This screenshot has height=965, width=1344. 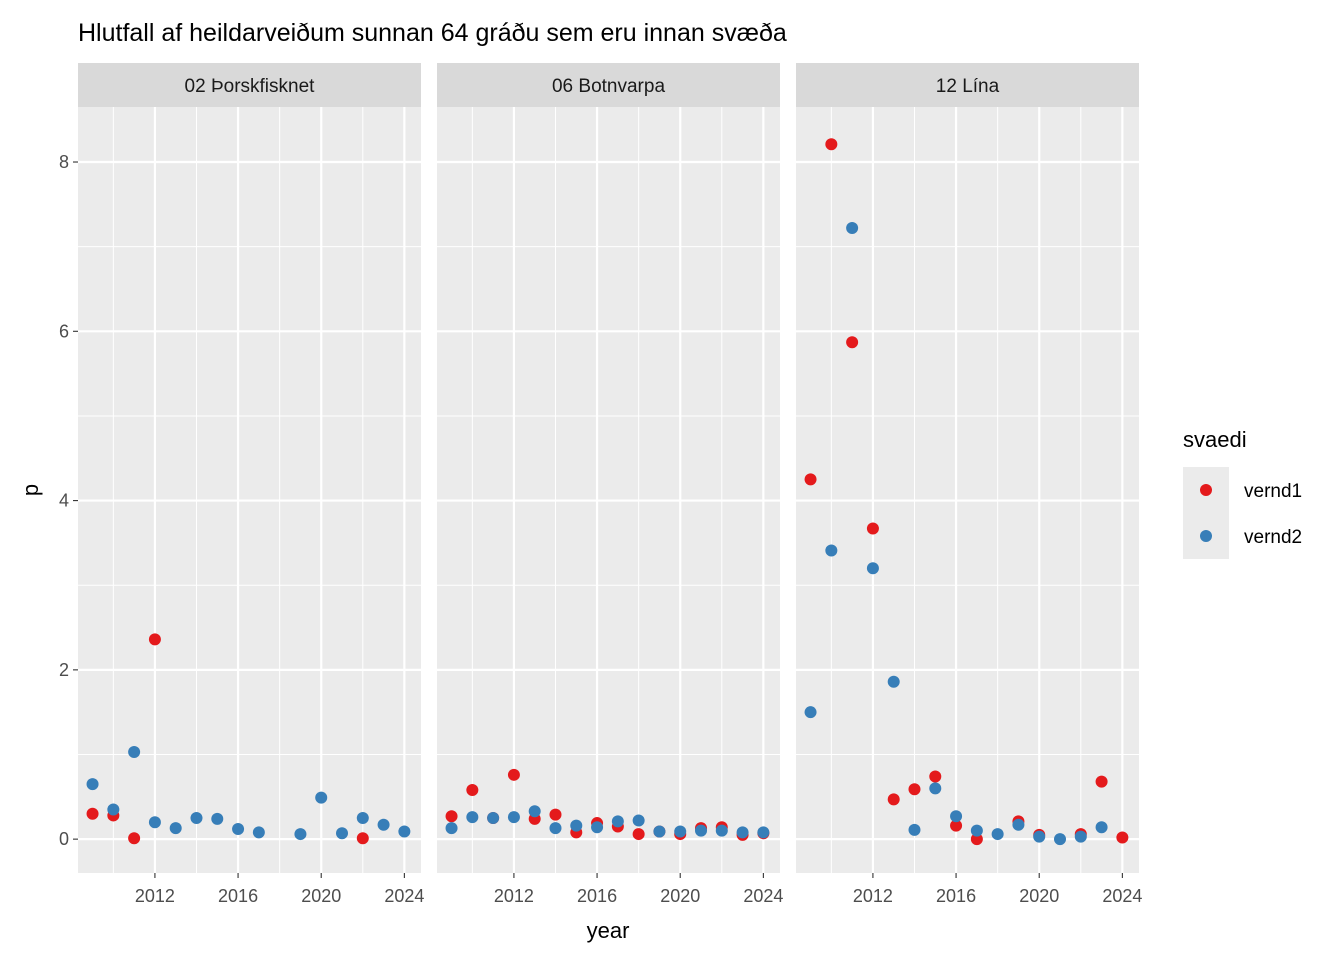 What do you see at coordinates (1242, 493) in the screenshot?
I see `legend: svaedi vernd1 vernd2` at bounding box center [1242, 493].